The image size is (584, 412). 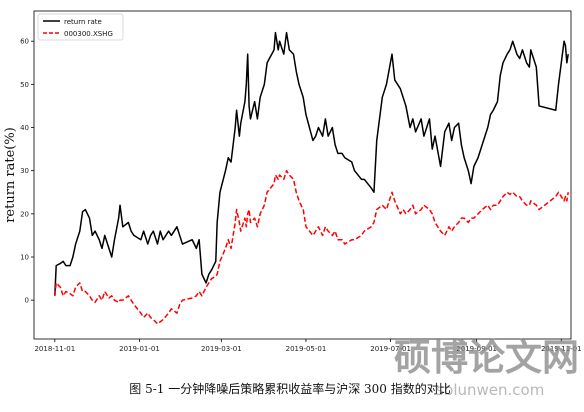 What do you see at coordinates (221, 349) in the screenshot?
I see `x-tick-label: 2019-03-01` at bounding box center [221, 349].